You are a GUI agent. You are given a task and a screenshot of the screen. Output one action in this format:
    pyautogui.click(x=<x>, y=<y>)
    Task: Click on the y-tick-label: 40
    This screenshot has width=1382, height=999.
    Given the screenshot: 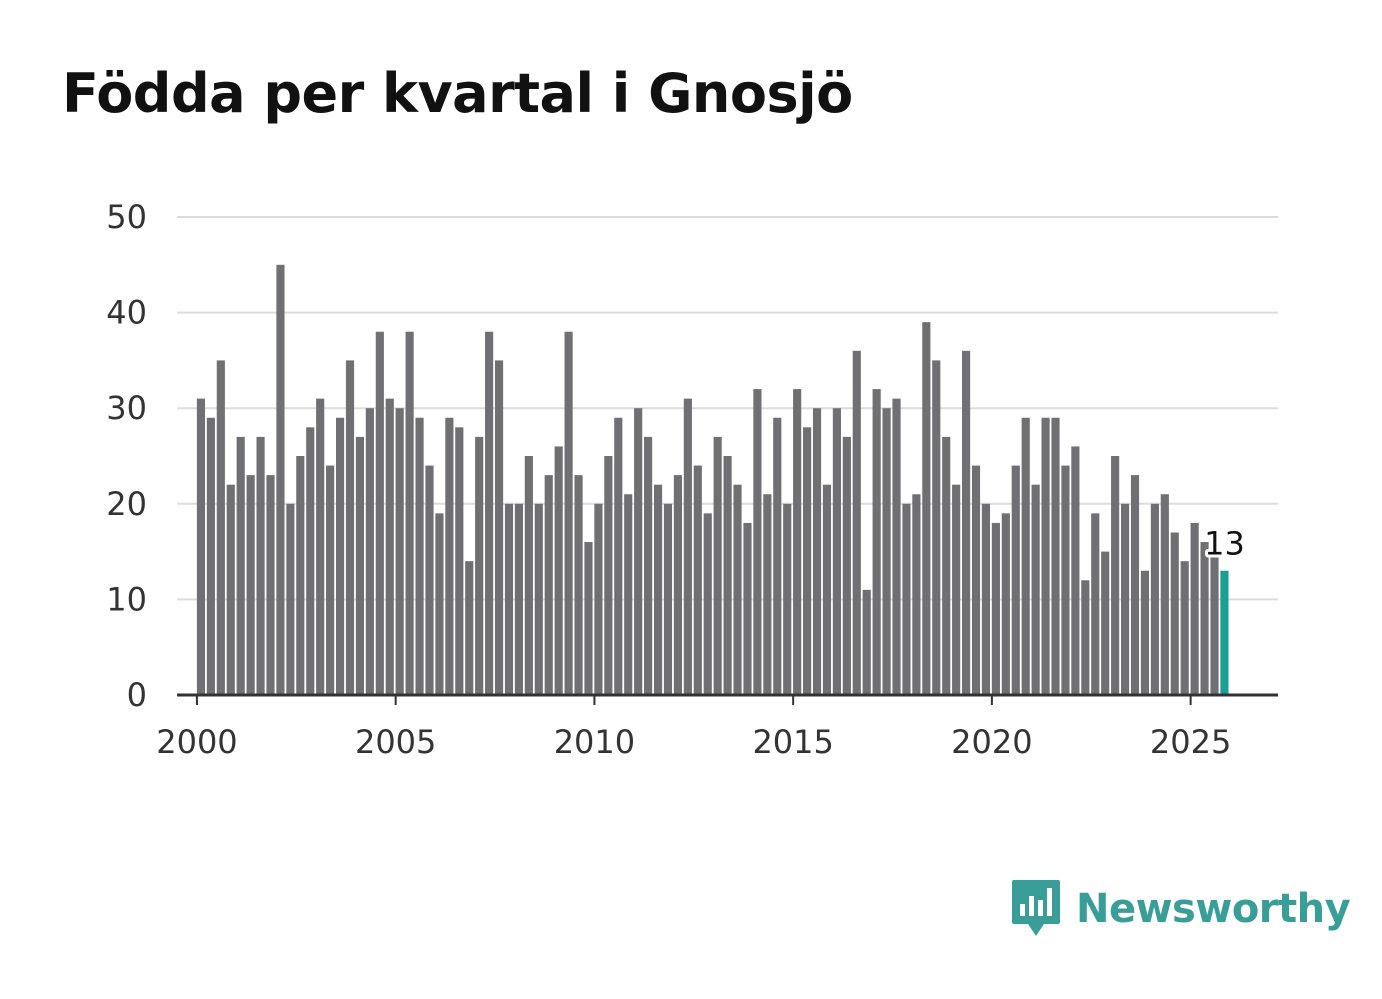 What is the action you would take?
    pyautogui.click(x=126, y=313)
    